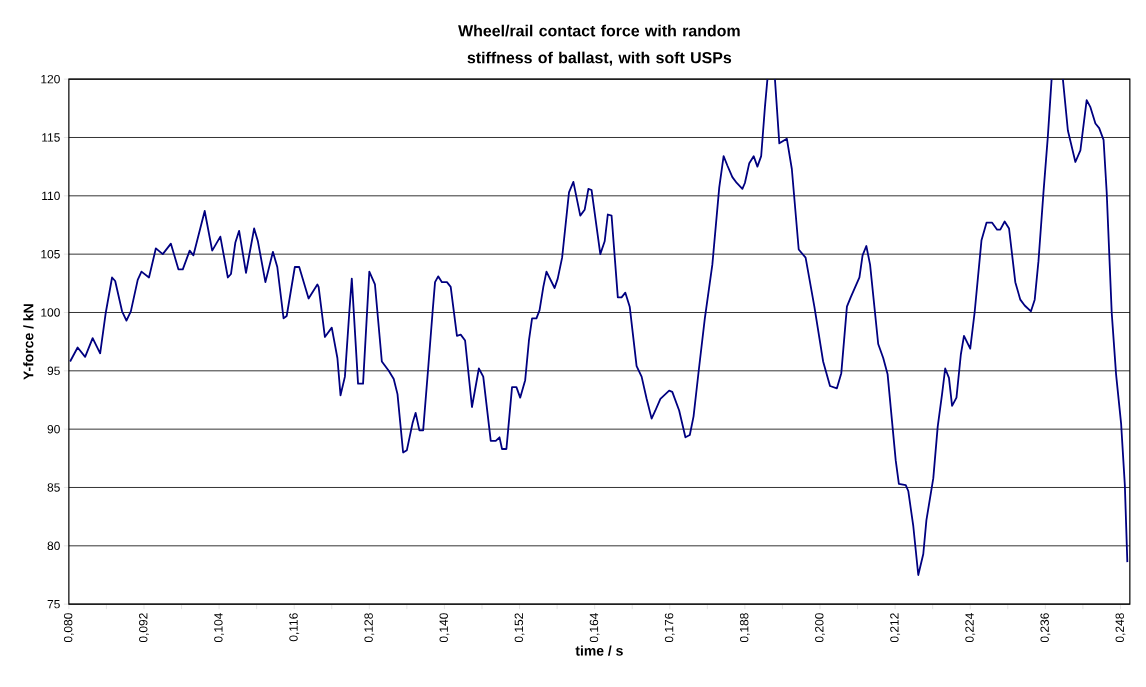  Describe the element at coordinates (594, 628) in the screenshot. I see `x-tick-label: 0,164` at that location.